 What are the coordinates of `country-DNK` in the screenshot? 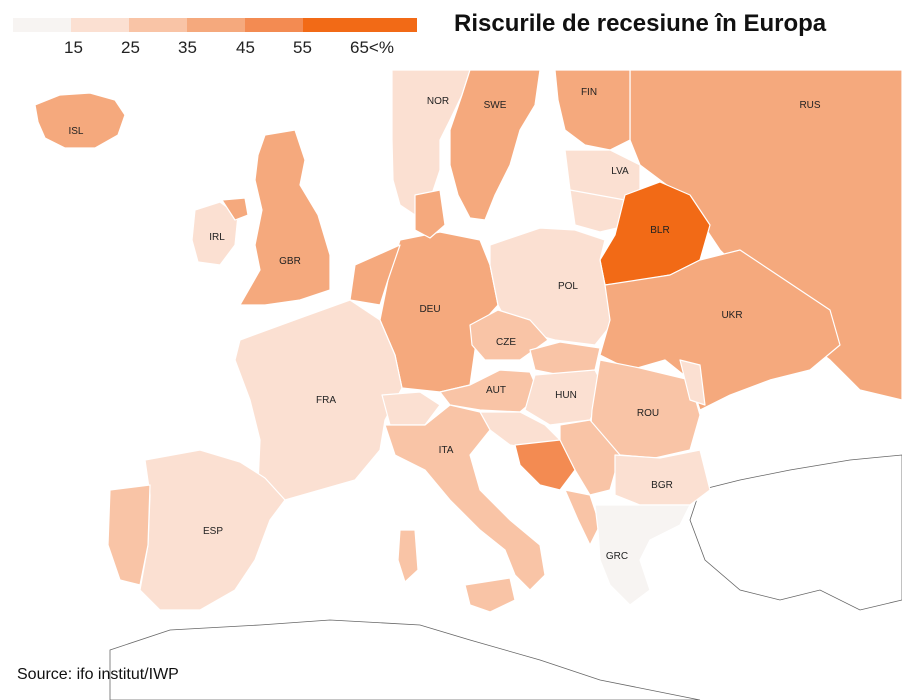 It's located at (430, 214).